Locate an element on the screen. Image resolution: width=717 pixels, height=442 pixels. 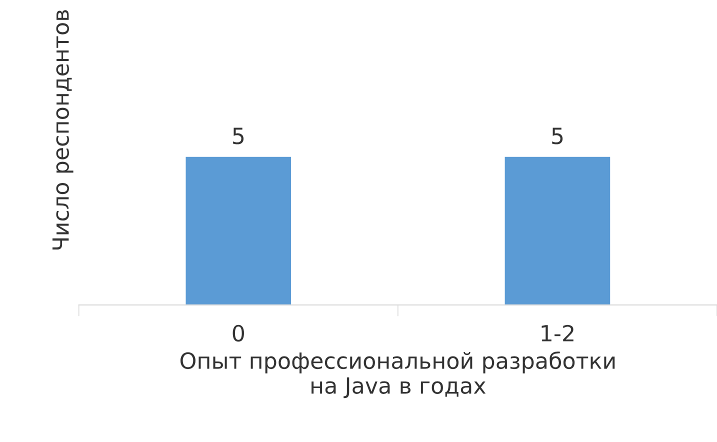
x-tick-label: 0 is located at coordinates (238, 333).